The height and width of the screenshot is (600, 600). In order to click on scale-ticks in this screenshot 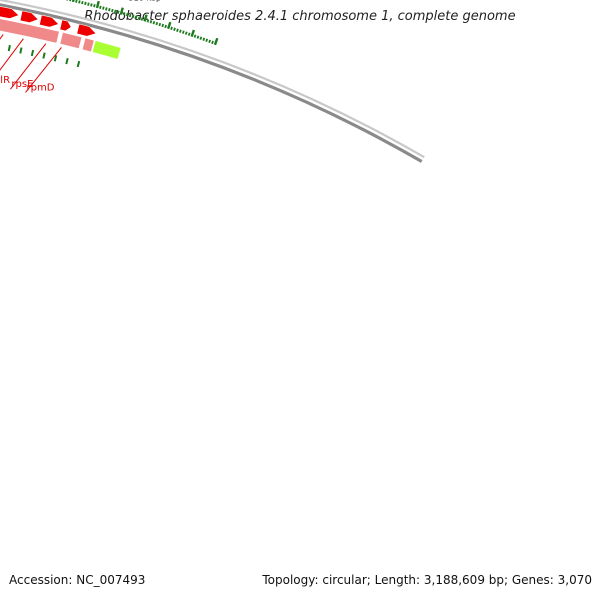, I will do `click(113, 34)`.